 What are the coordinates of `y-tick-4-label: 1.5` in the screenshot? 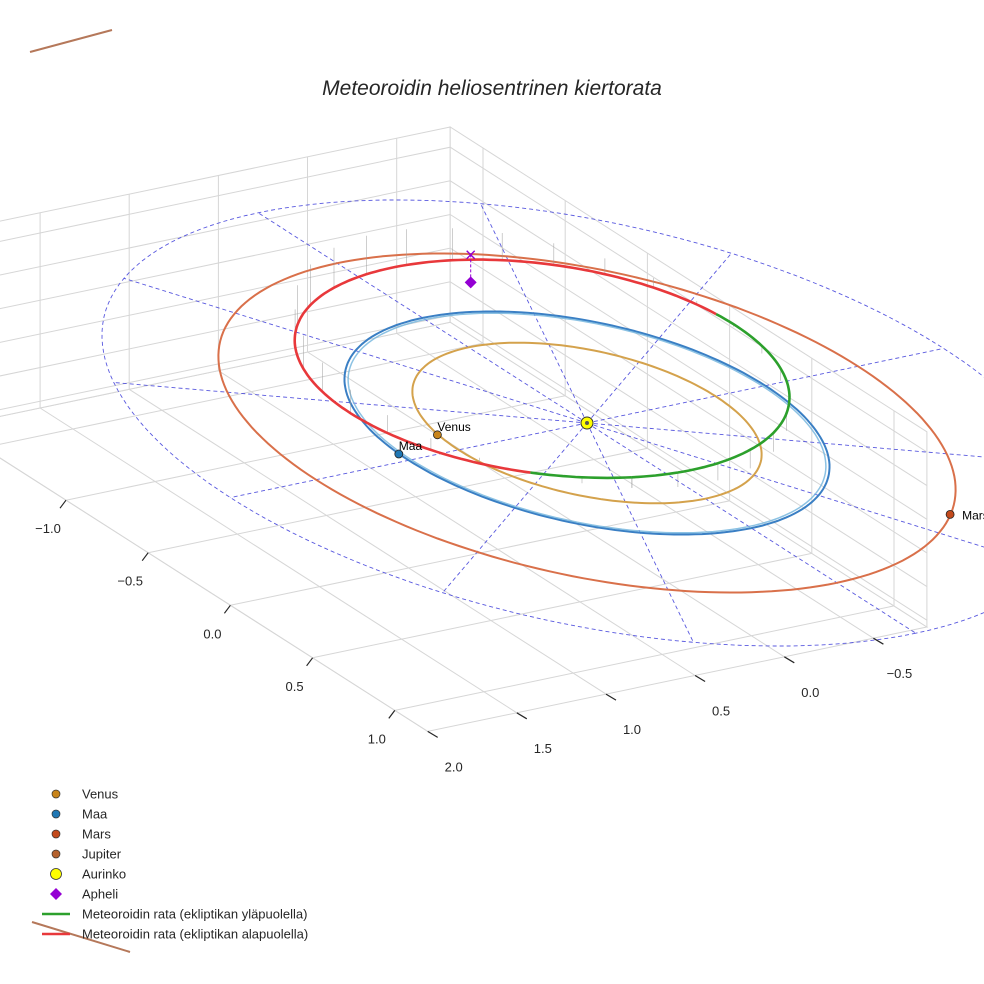 It's located at (543, 748).